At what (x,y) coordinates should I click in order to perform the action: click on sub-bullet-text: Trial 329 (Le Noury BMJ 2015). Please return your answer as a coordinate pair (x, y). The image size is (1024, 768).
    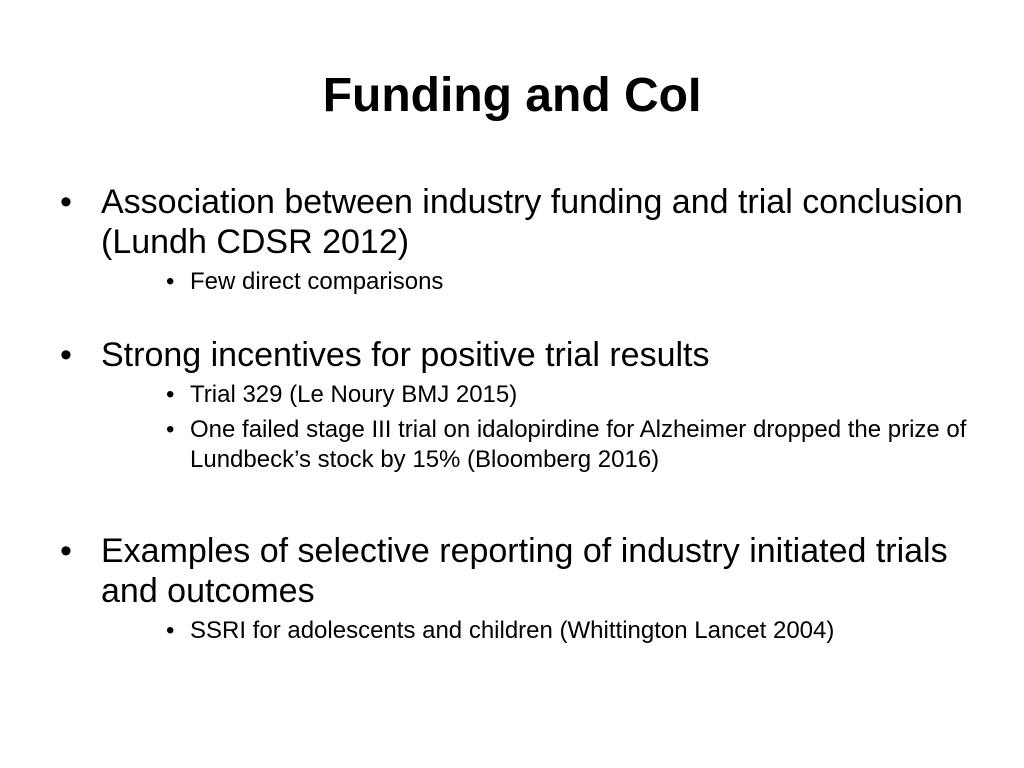
    Looking at the image, I should click on (354, 394).